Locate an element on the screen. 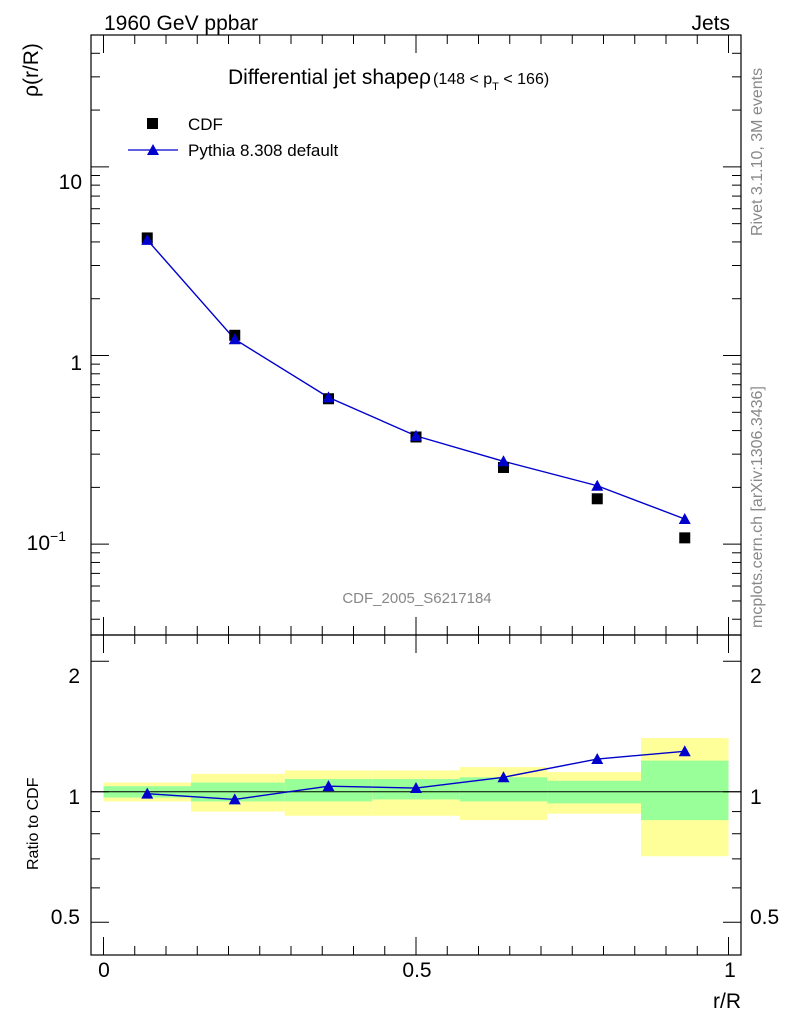 The height and width of the screenshot is (1024, 786). legend-cdf-marker is located at coordinates (152, 123).